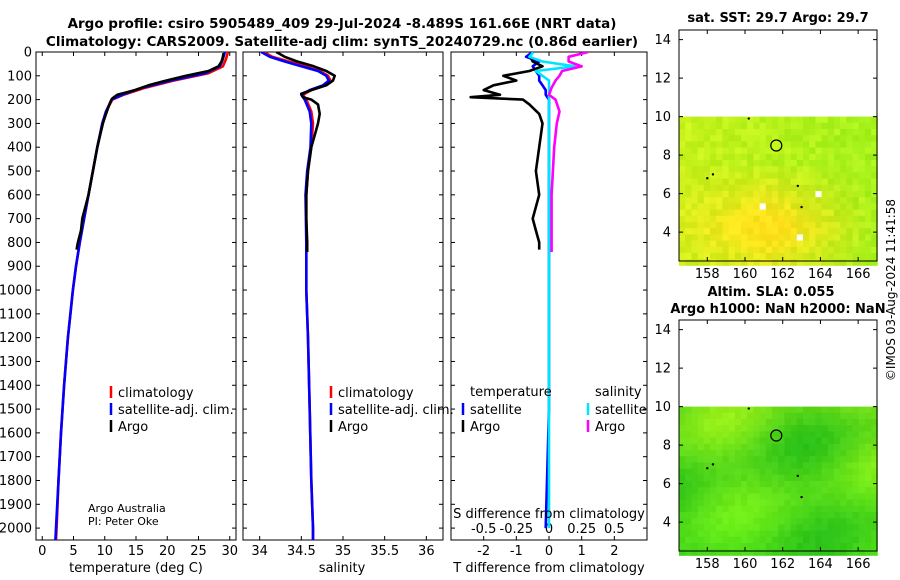  Describe the element at coordinates (745, 564) in the screenshot. I see `map-x-tick-label: 160` at that location.